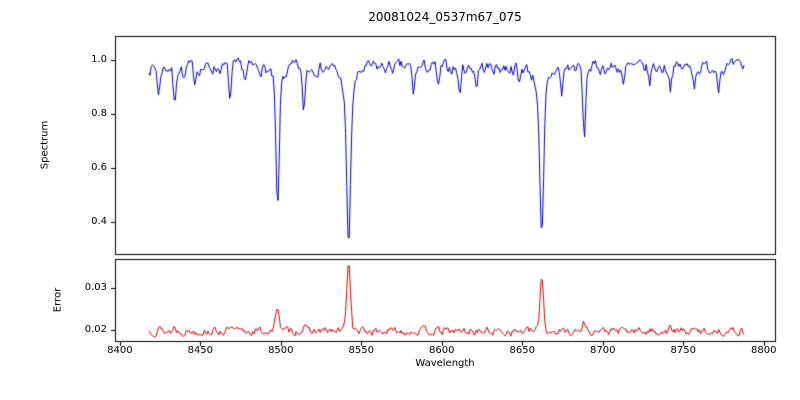 The width and height of the screenshot is (800, 400). I want to click on y-tick-label: 0.8, so click(99, 113).